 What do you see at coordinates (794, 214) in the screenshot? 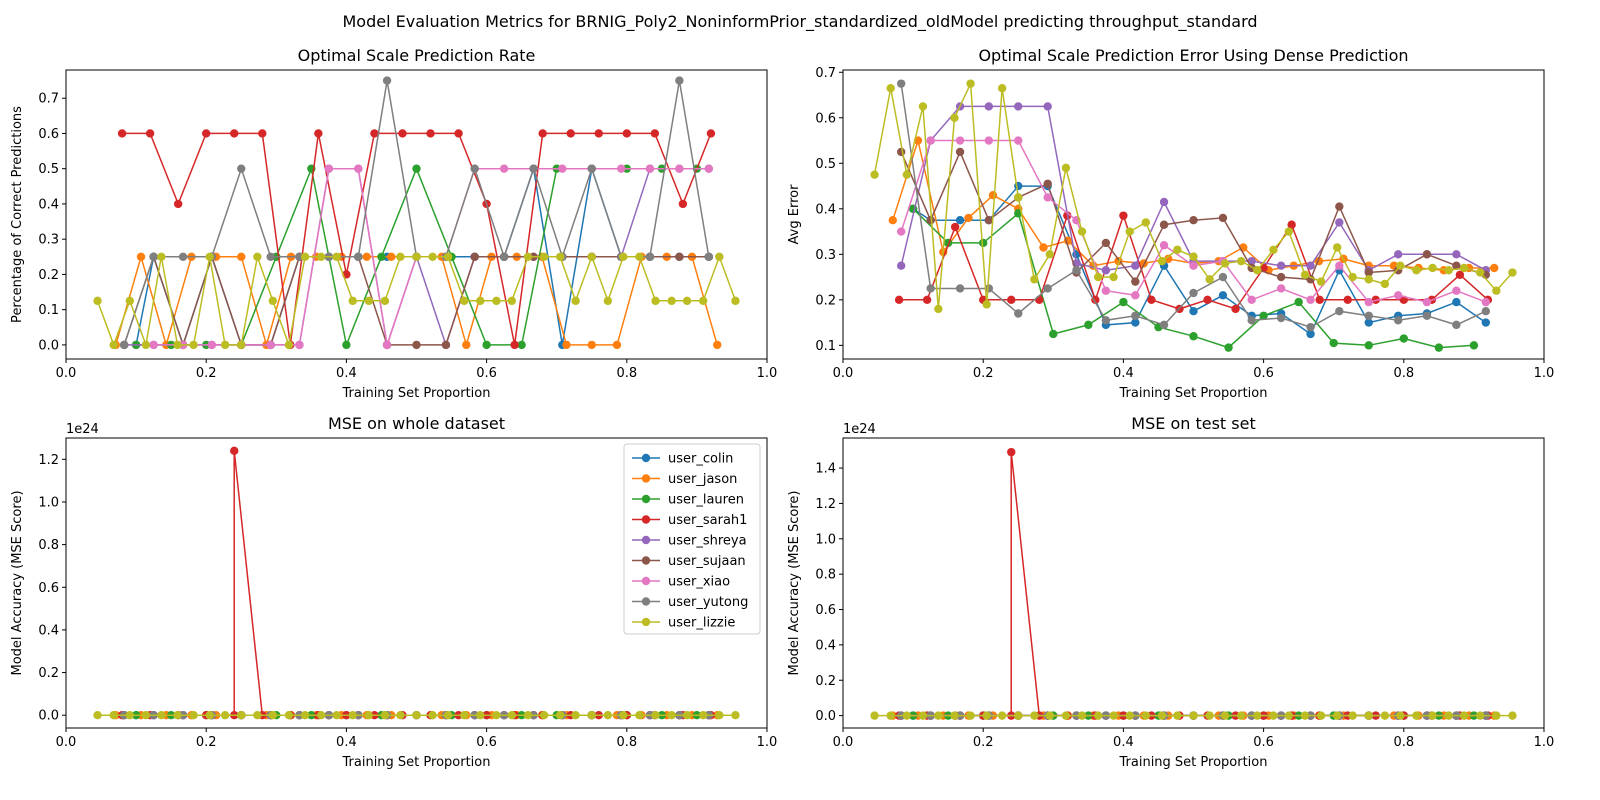
I see `y-axis-label: Avg Error` at bounding box center [794, 214].